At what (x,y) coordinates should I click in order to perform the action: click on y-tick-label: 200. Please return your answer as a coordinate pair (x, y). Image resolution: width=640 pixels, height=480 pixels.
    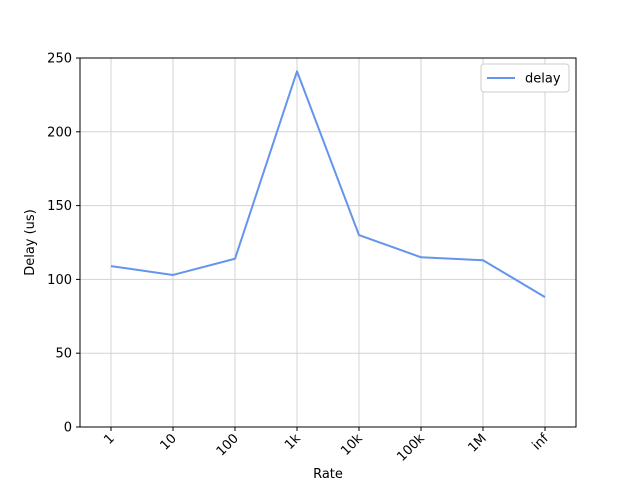
    Looking at the image, I should click on (59, 132).